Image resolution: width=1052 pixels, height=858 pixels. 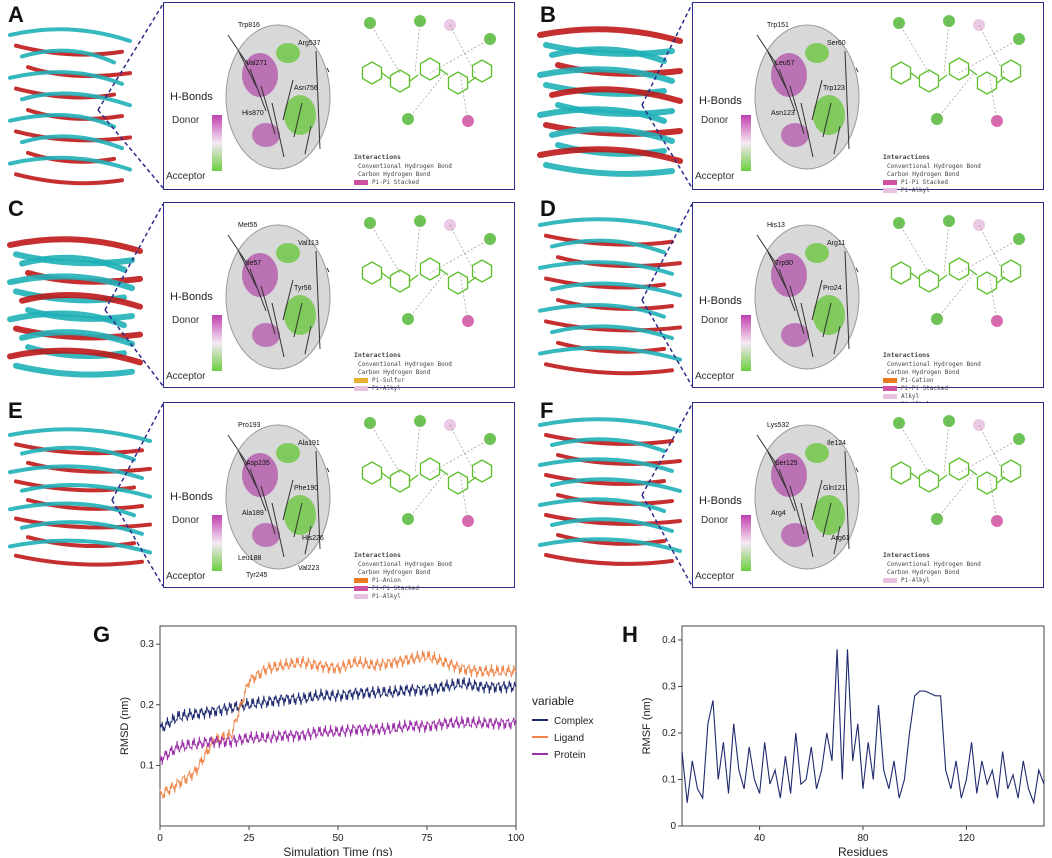 What do you see at coordinates (834, 488) in the screenshot?
I see `residue-label: Gln121` at bounding box center [834, 488].